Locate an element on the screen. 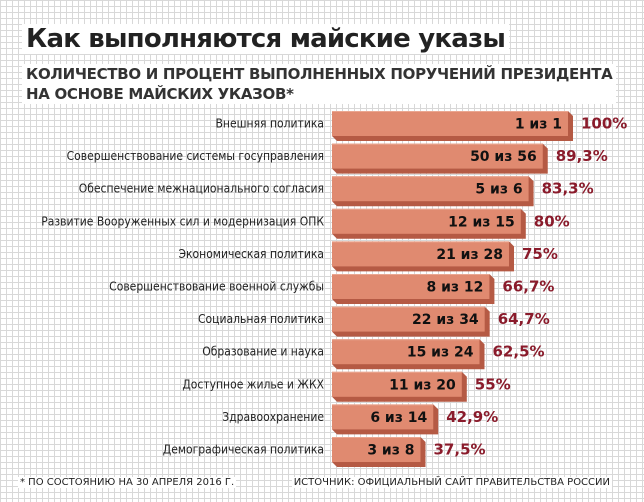  bar-row: Экономическая политика 21 из 28 75% is located at coordinates (368, 256).